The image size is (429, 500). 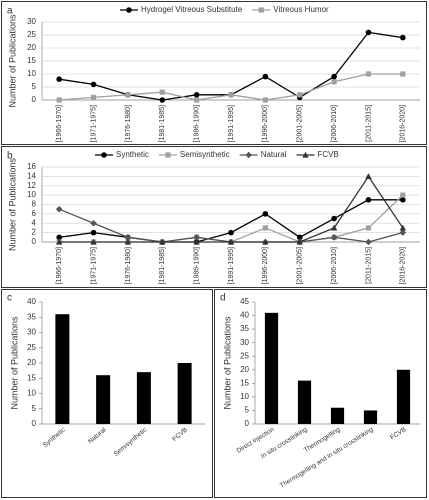 What do you see at coordinates (162, 265) in the screenshot?
I see `x-tick-label: [1981-1985]` at bounding box center [162, 265].